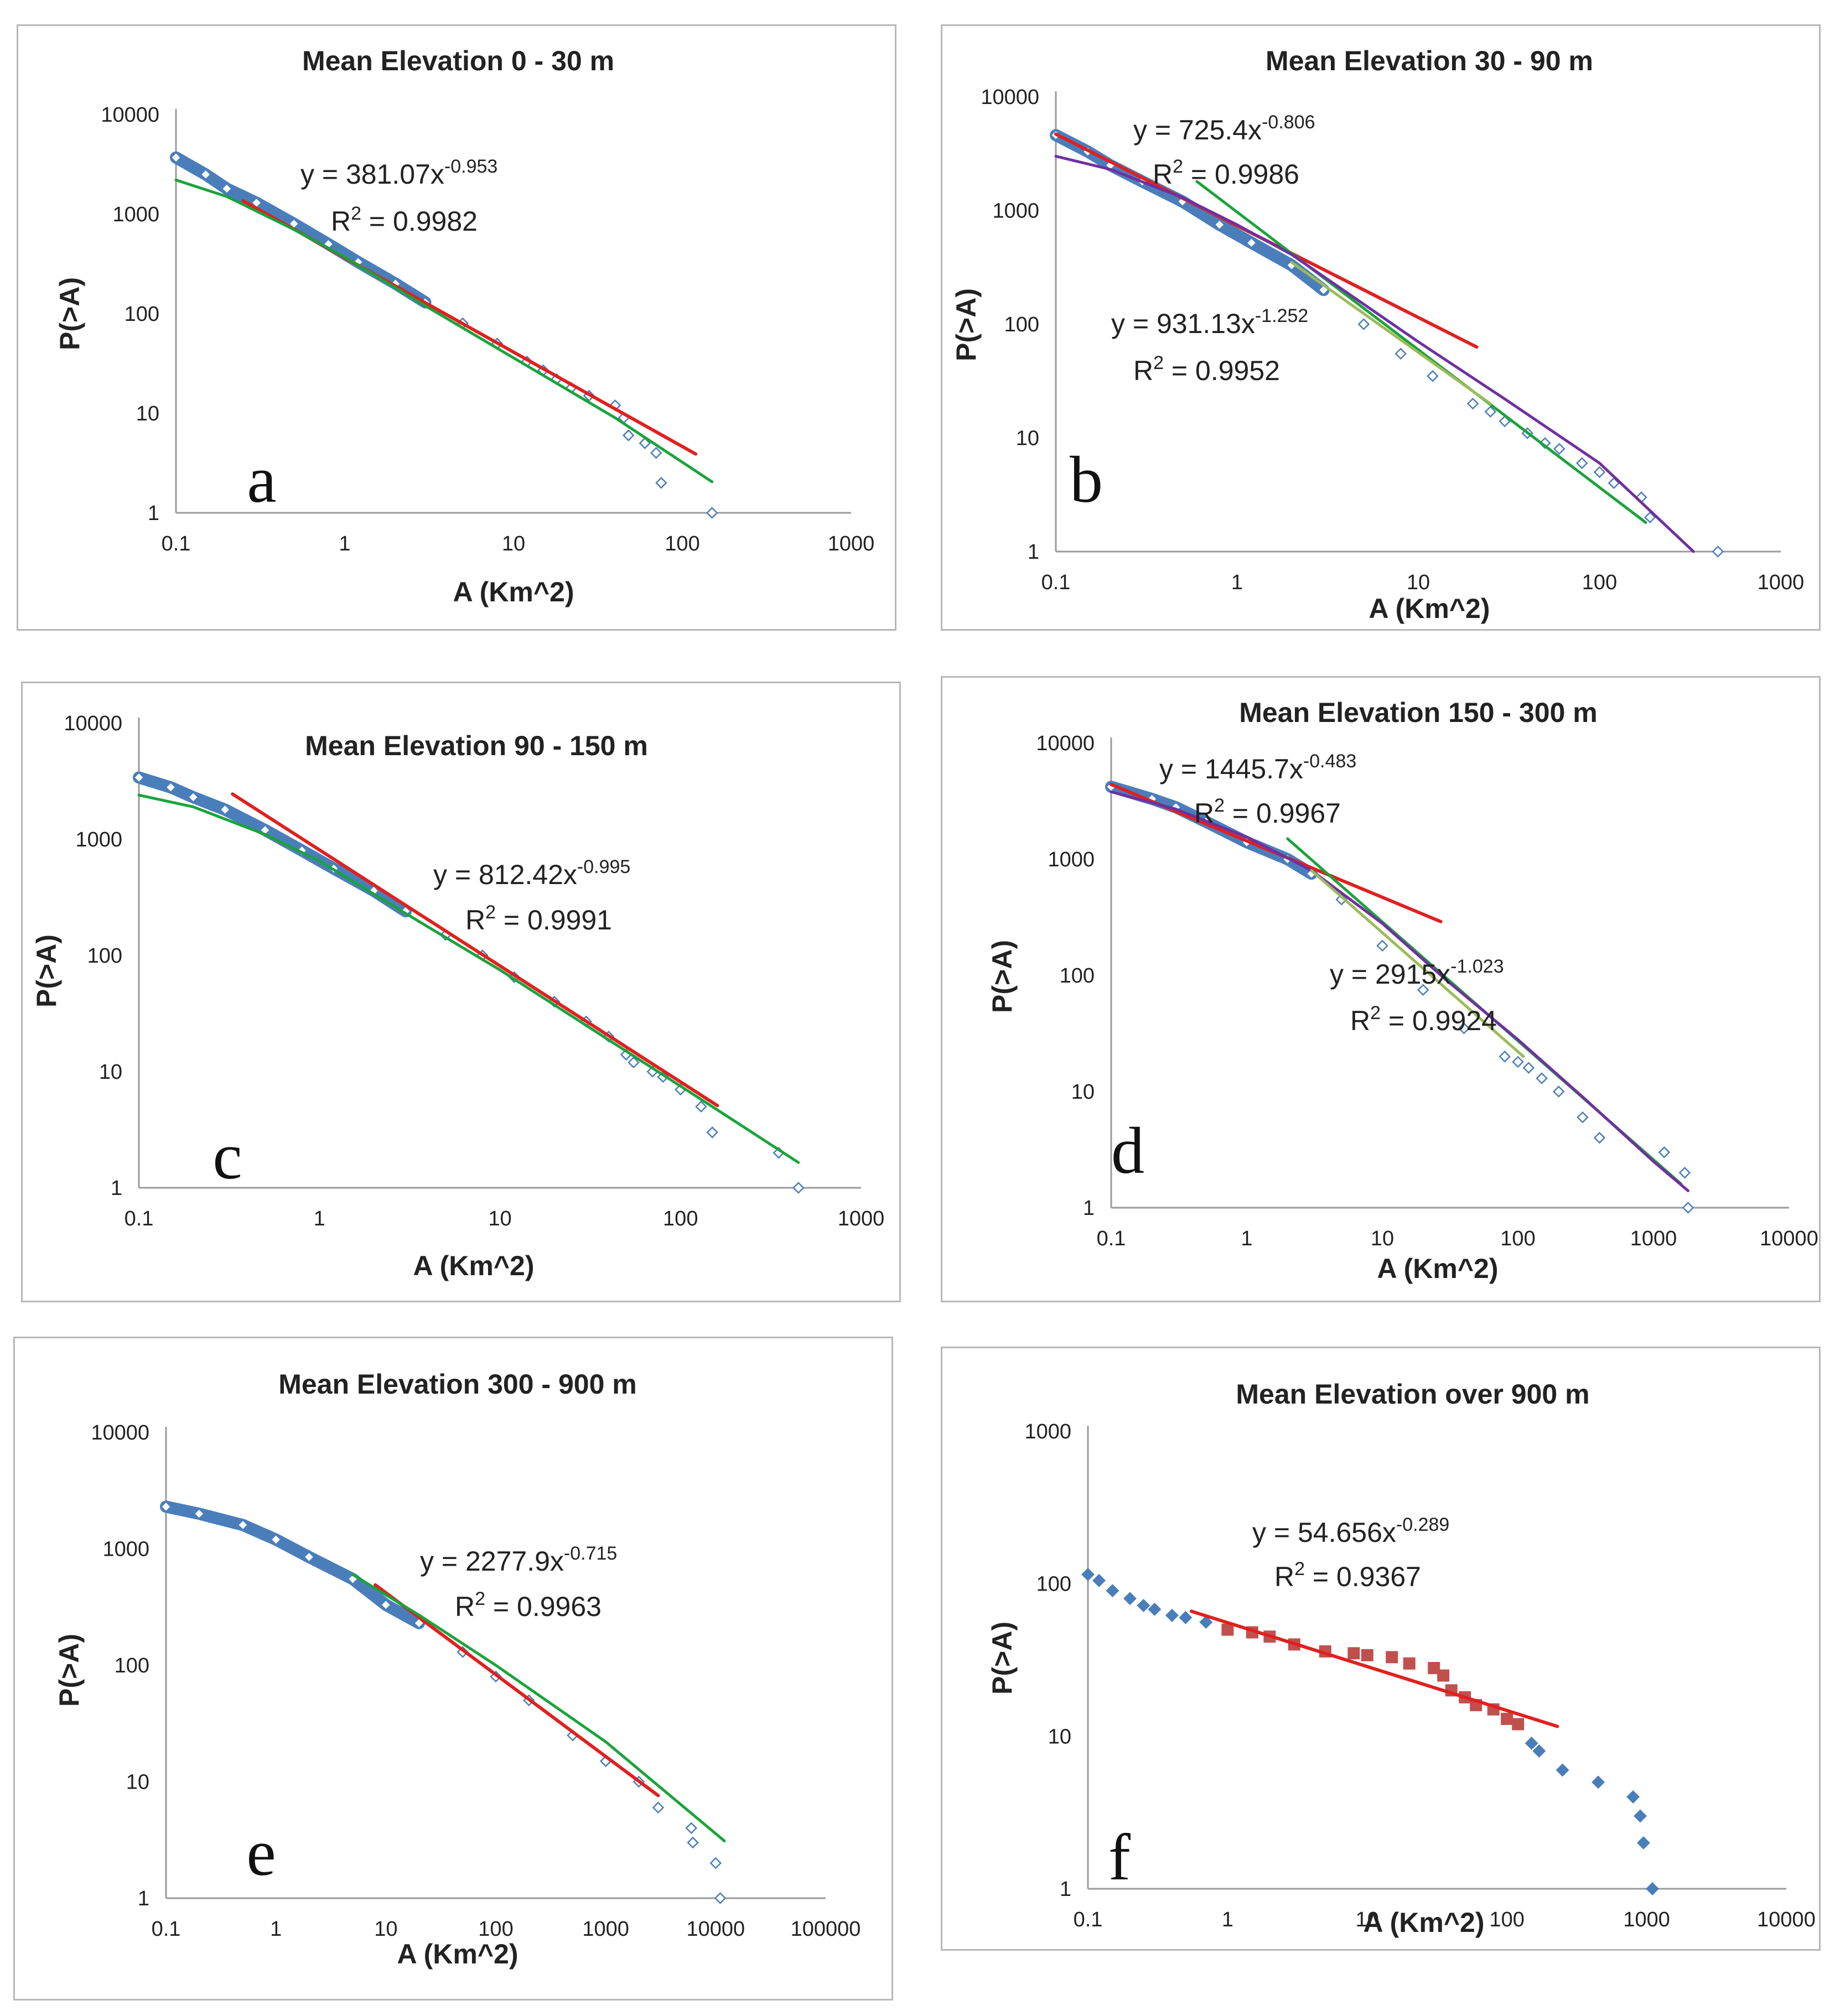  What do you see at coordinates (272, 845) in the screenshot?
I see `data-cloud` at bounding box center [272, 845].